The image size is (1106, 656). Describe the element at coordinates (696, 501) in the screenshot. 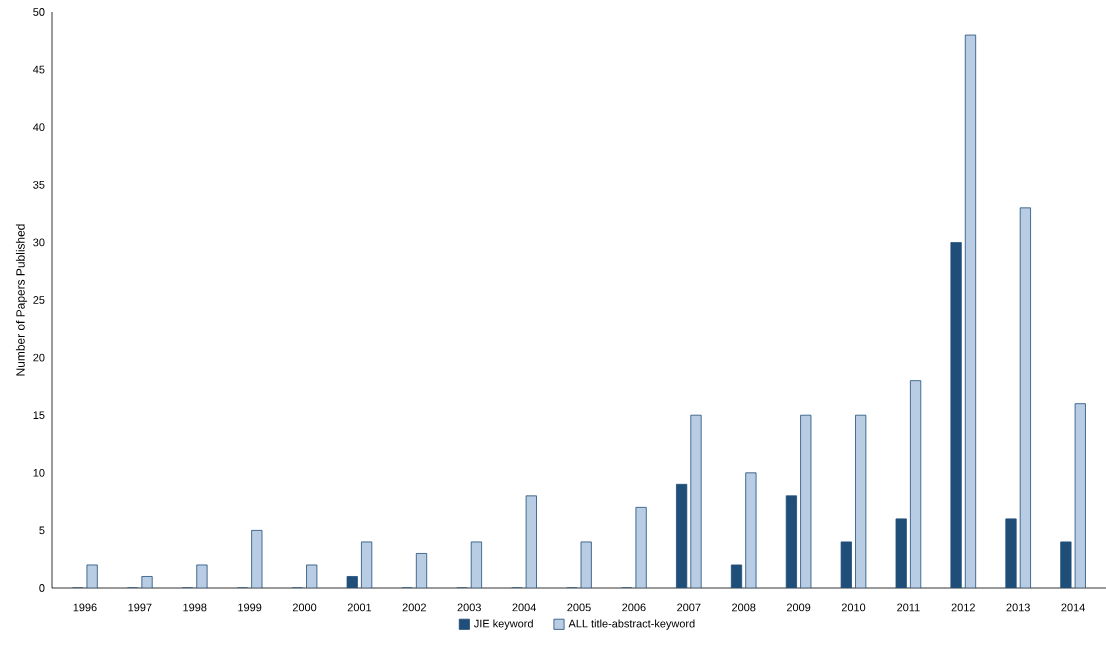

I see `bar` at that location.